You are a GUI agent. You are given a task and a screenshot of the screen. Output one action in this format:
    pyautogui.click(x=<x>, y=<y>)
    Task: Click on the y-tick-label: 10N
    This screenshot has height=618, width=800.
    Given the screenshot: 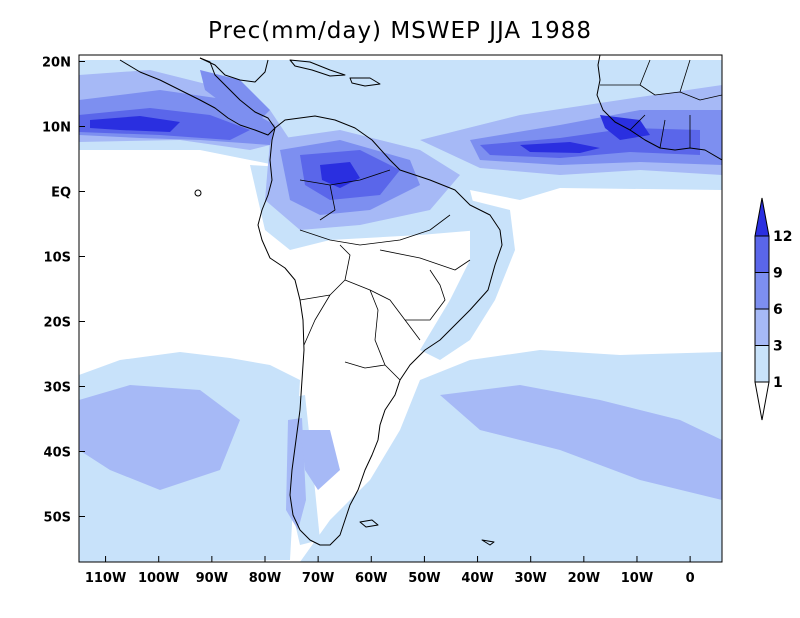 What is the action you would take?
    pyautogui.click(x=56, y=128)
    